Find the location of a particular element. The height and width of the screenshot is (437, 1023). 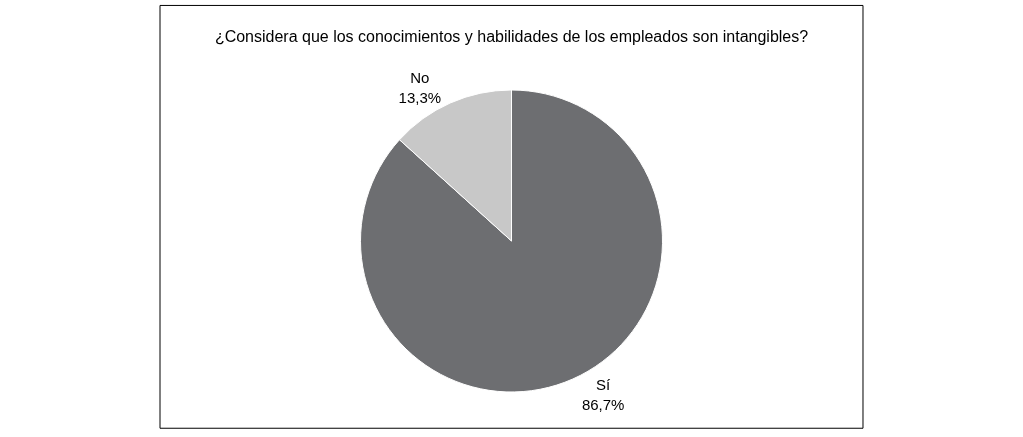

slice-label: No is located at coordinates (420, 78).